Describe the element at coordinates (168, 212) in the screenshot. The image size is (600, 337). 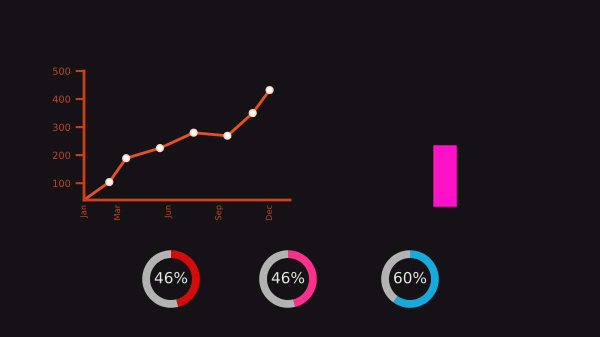
I see `x-tick-label: Jun` at that location.